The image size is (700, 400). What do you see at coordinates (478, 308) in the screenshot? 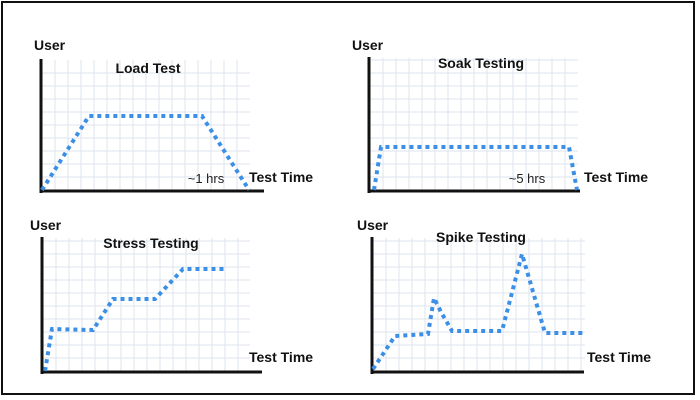
I see `spike-curve` at bounding box center [478, 308].